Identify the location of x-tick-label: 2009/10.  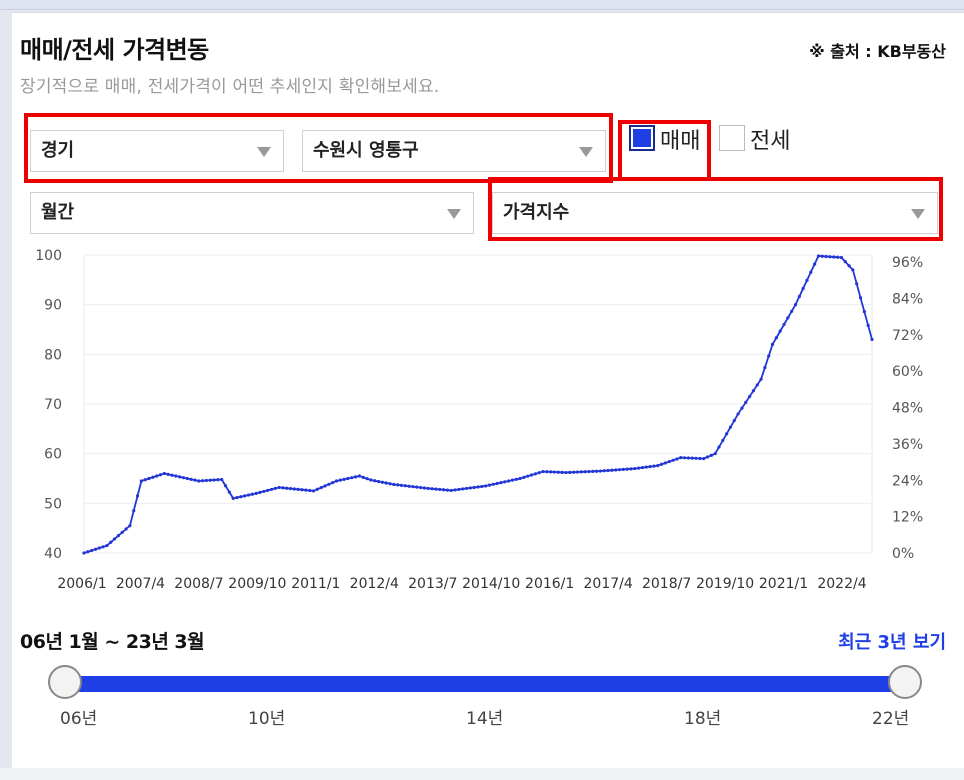
(257, 584).